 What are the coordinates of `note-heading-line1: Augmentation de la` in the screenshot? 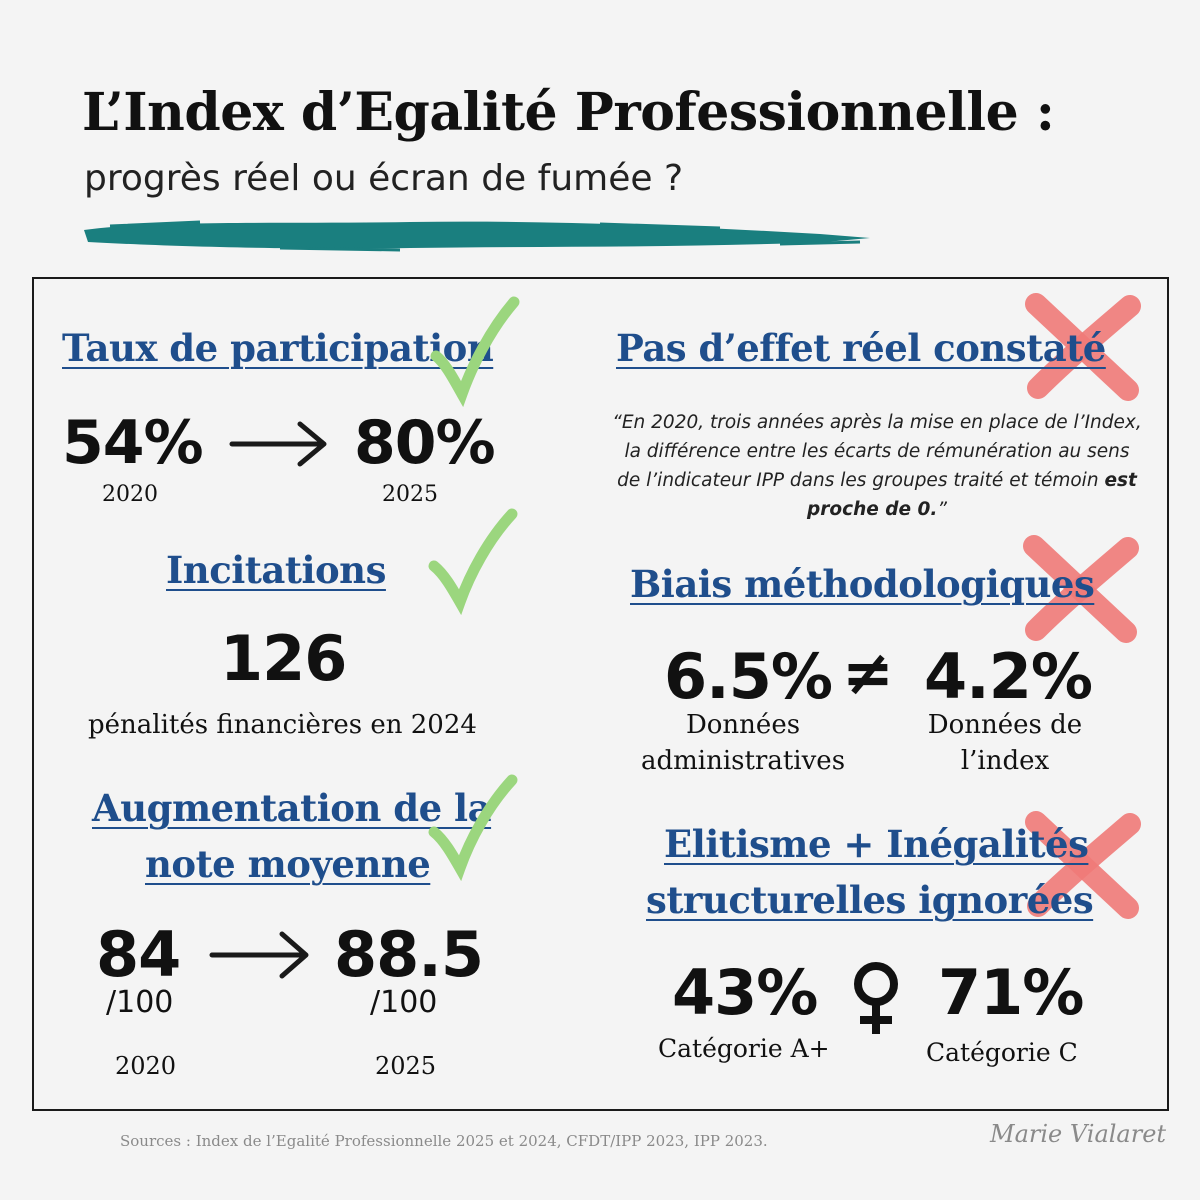 It's located at (292, 808).